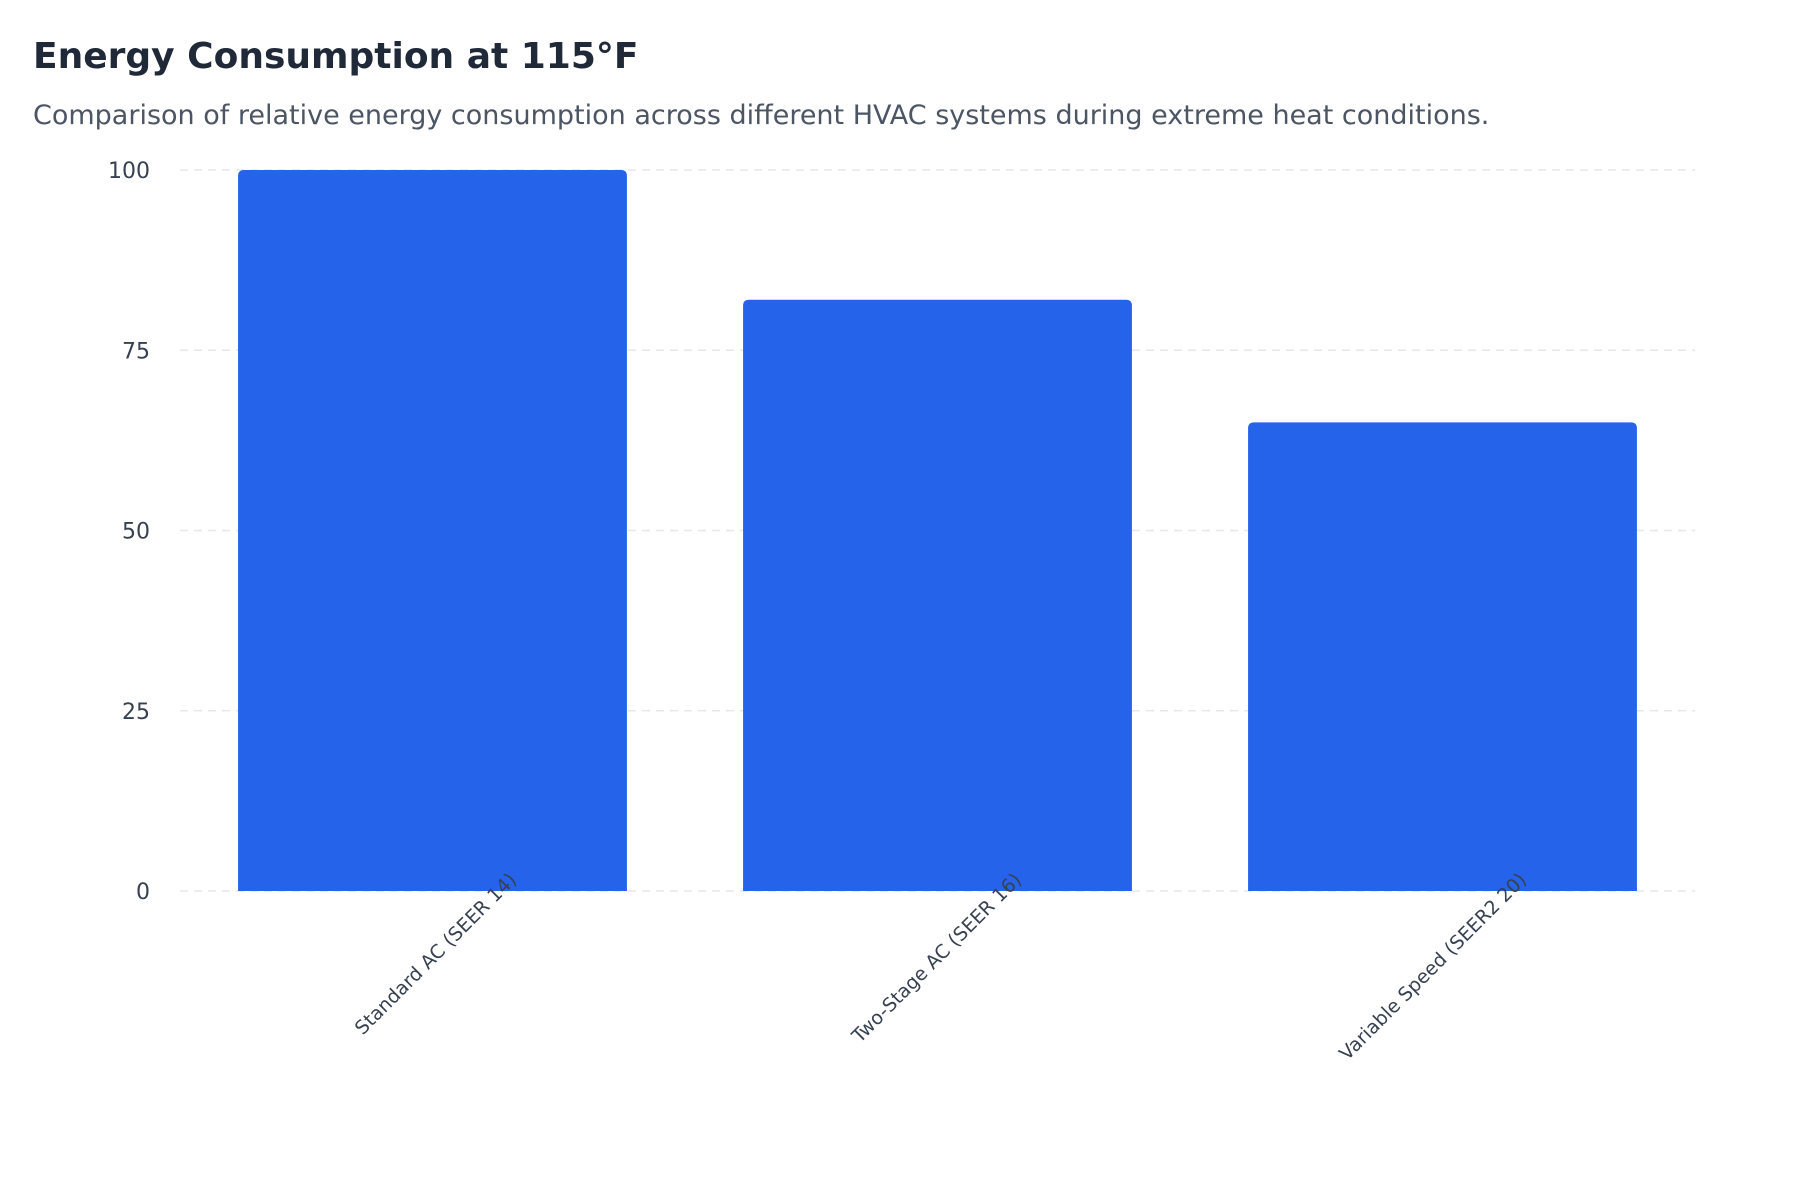 This screenshot has height=1182, width=1800. I want to click on y-tick-label: 0, so click(143, 892).